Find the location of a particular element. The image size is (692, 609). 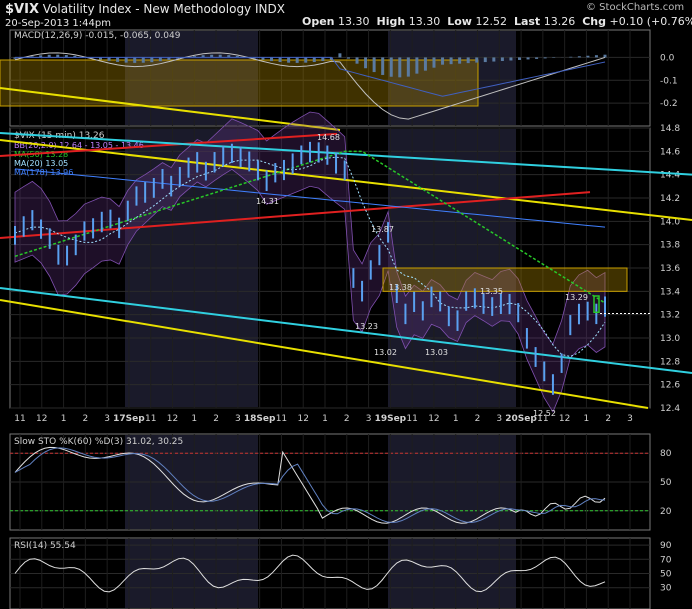

y-tick-label: 80 is located at coordinates (666, 454).